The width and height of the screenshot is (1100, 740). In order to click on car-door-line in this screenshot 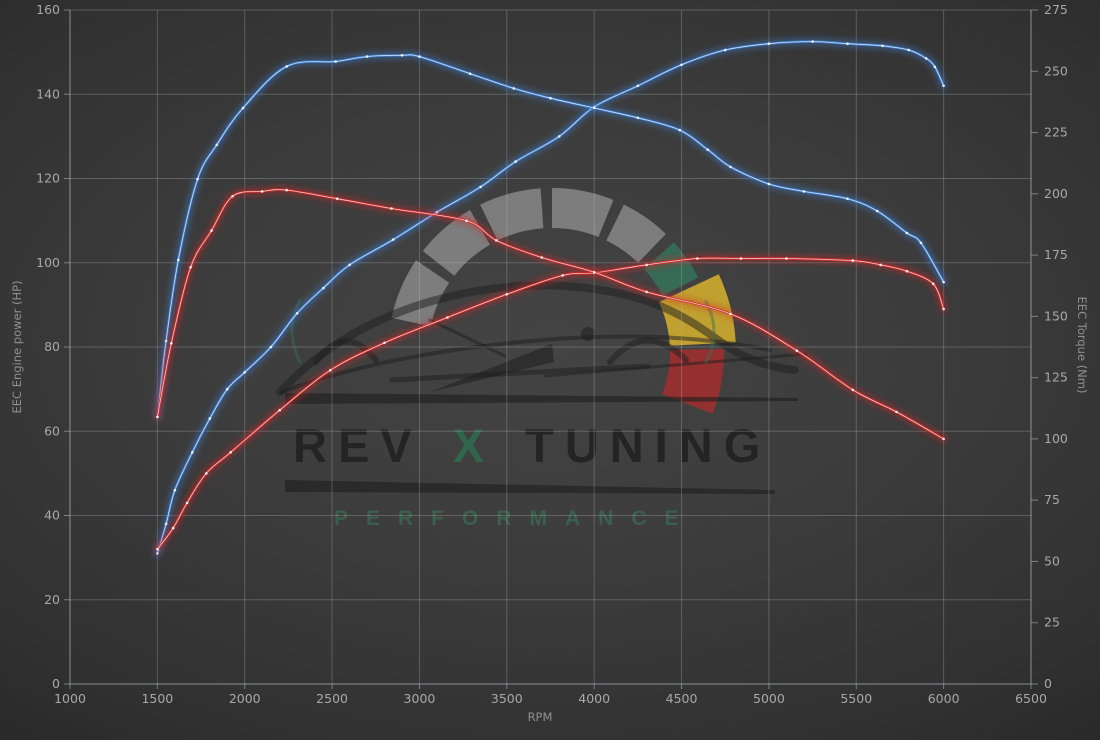, I will do `click(467, 338)`.